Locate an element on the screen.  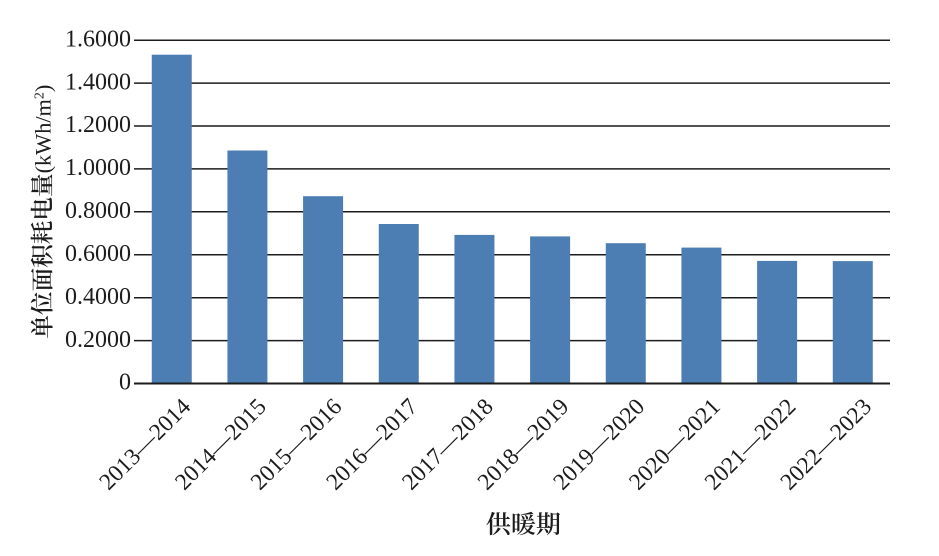
svg-text: (kWh/m2) is located at coordinates (43, 129).